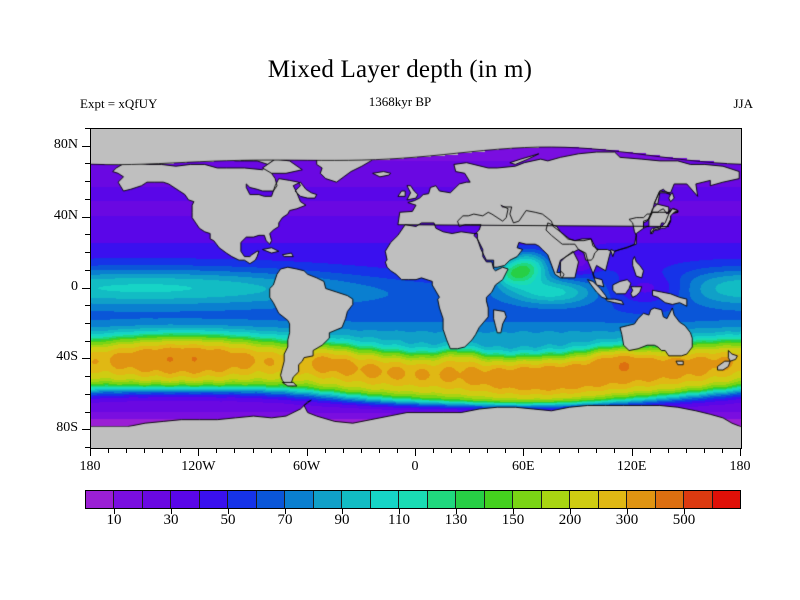 This screenshot has height=600, width=800. What do you see at coordinates (67, 357) in the screenshot?
I see `y-axis-tick-label: 40S` at bounding box center [67, 357].